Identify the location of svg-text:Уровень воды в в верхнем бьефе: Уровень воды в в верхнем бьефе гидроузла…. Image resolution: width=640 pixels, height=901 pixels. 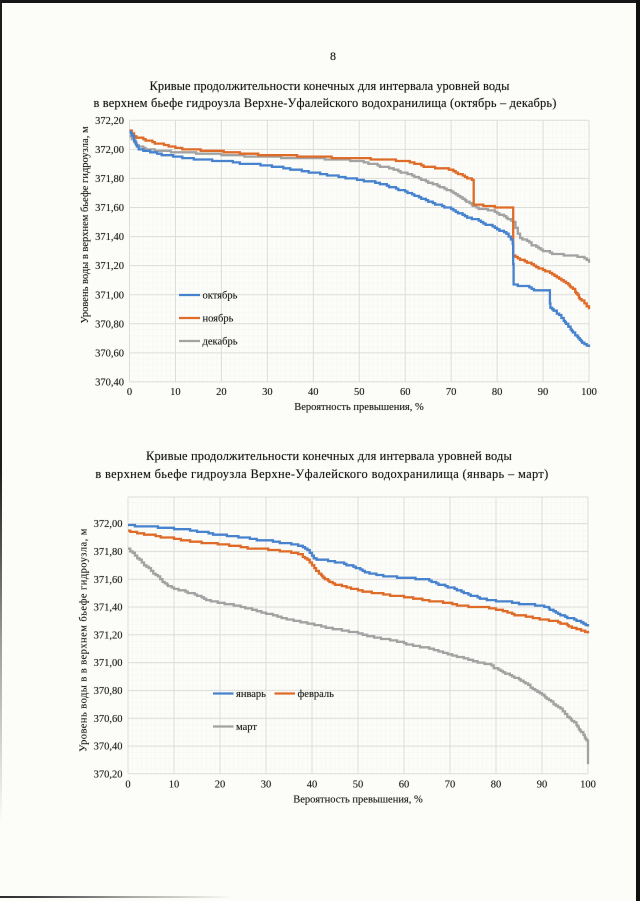
(84, 640).